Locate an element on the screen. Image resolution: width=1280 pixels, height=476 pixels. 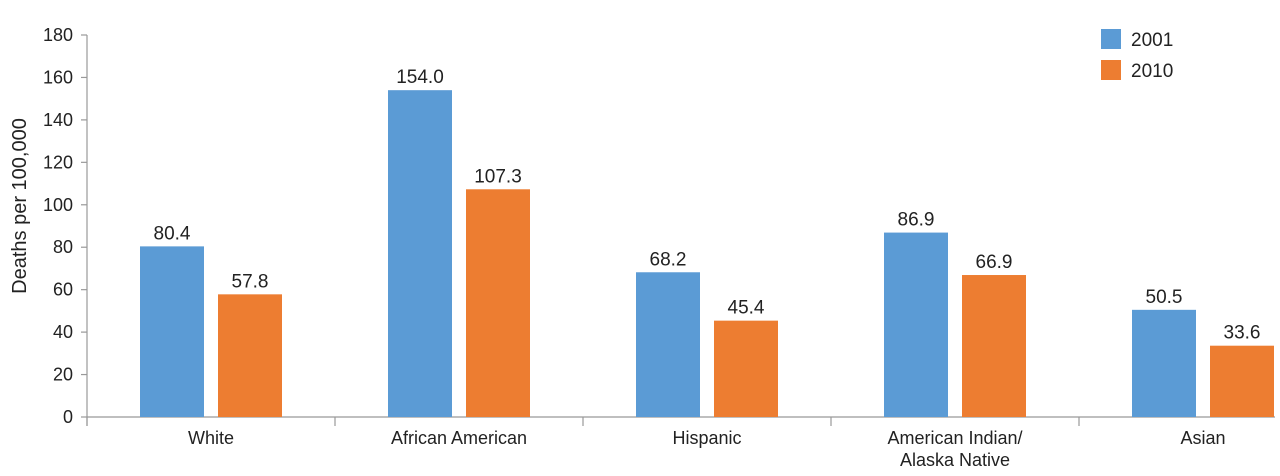
data-label: 45.4 is located at coordinates (746, 308).